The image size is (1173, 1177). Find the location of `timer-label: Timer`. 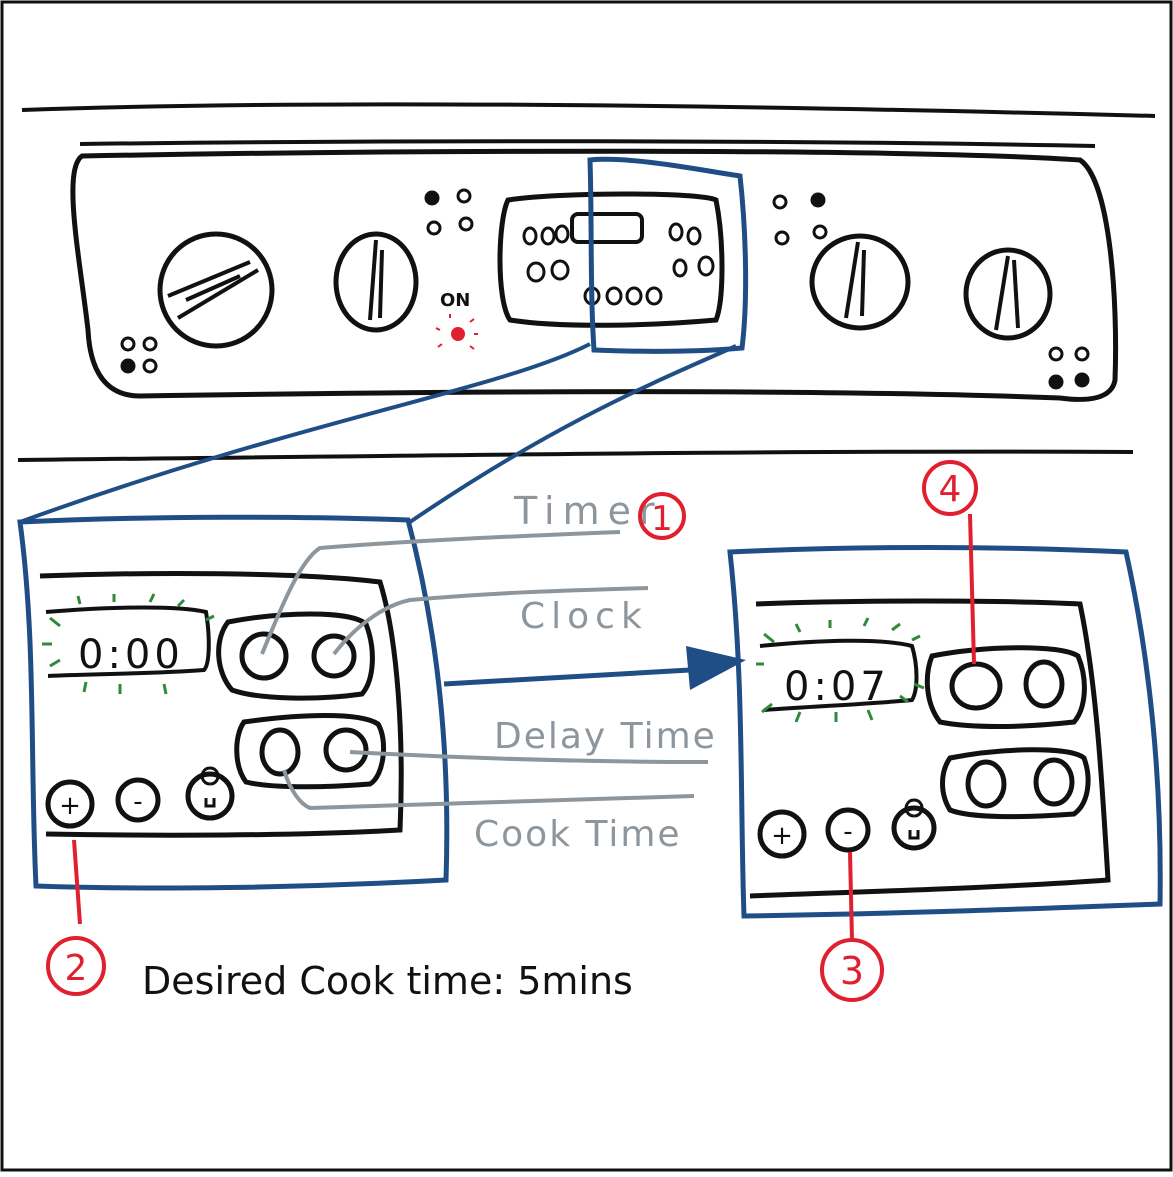

timer-label: Timer is located at coordinates (588, 511).